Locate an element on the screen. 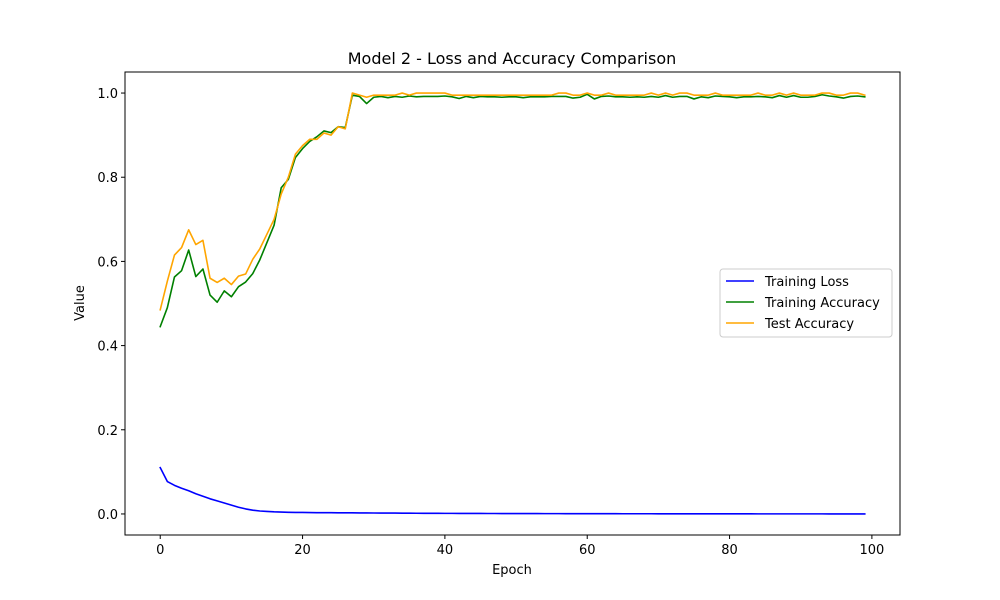 This screenshot has width=1000, height=600. legend-label-2: Test Accuracy is located at coordinates (809, 324).